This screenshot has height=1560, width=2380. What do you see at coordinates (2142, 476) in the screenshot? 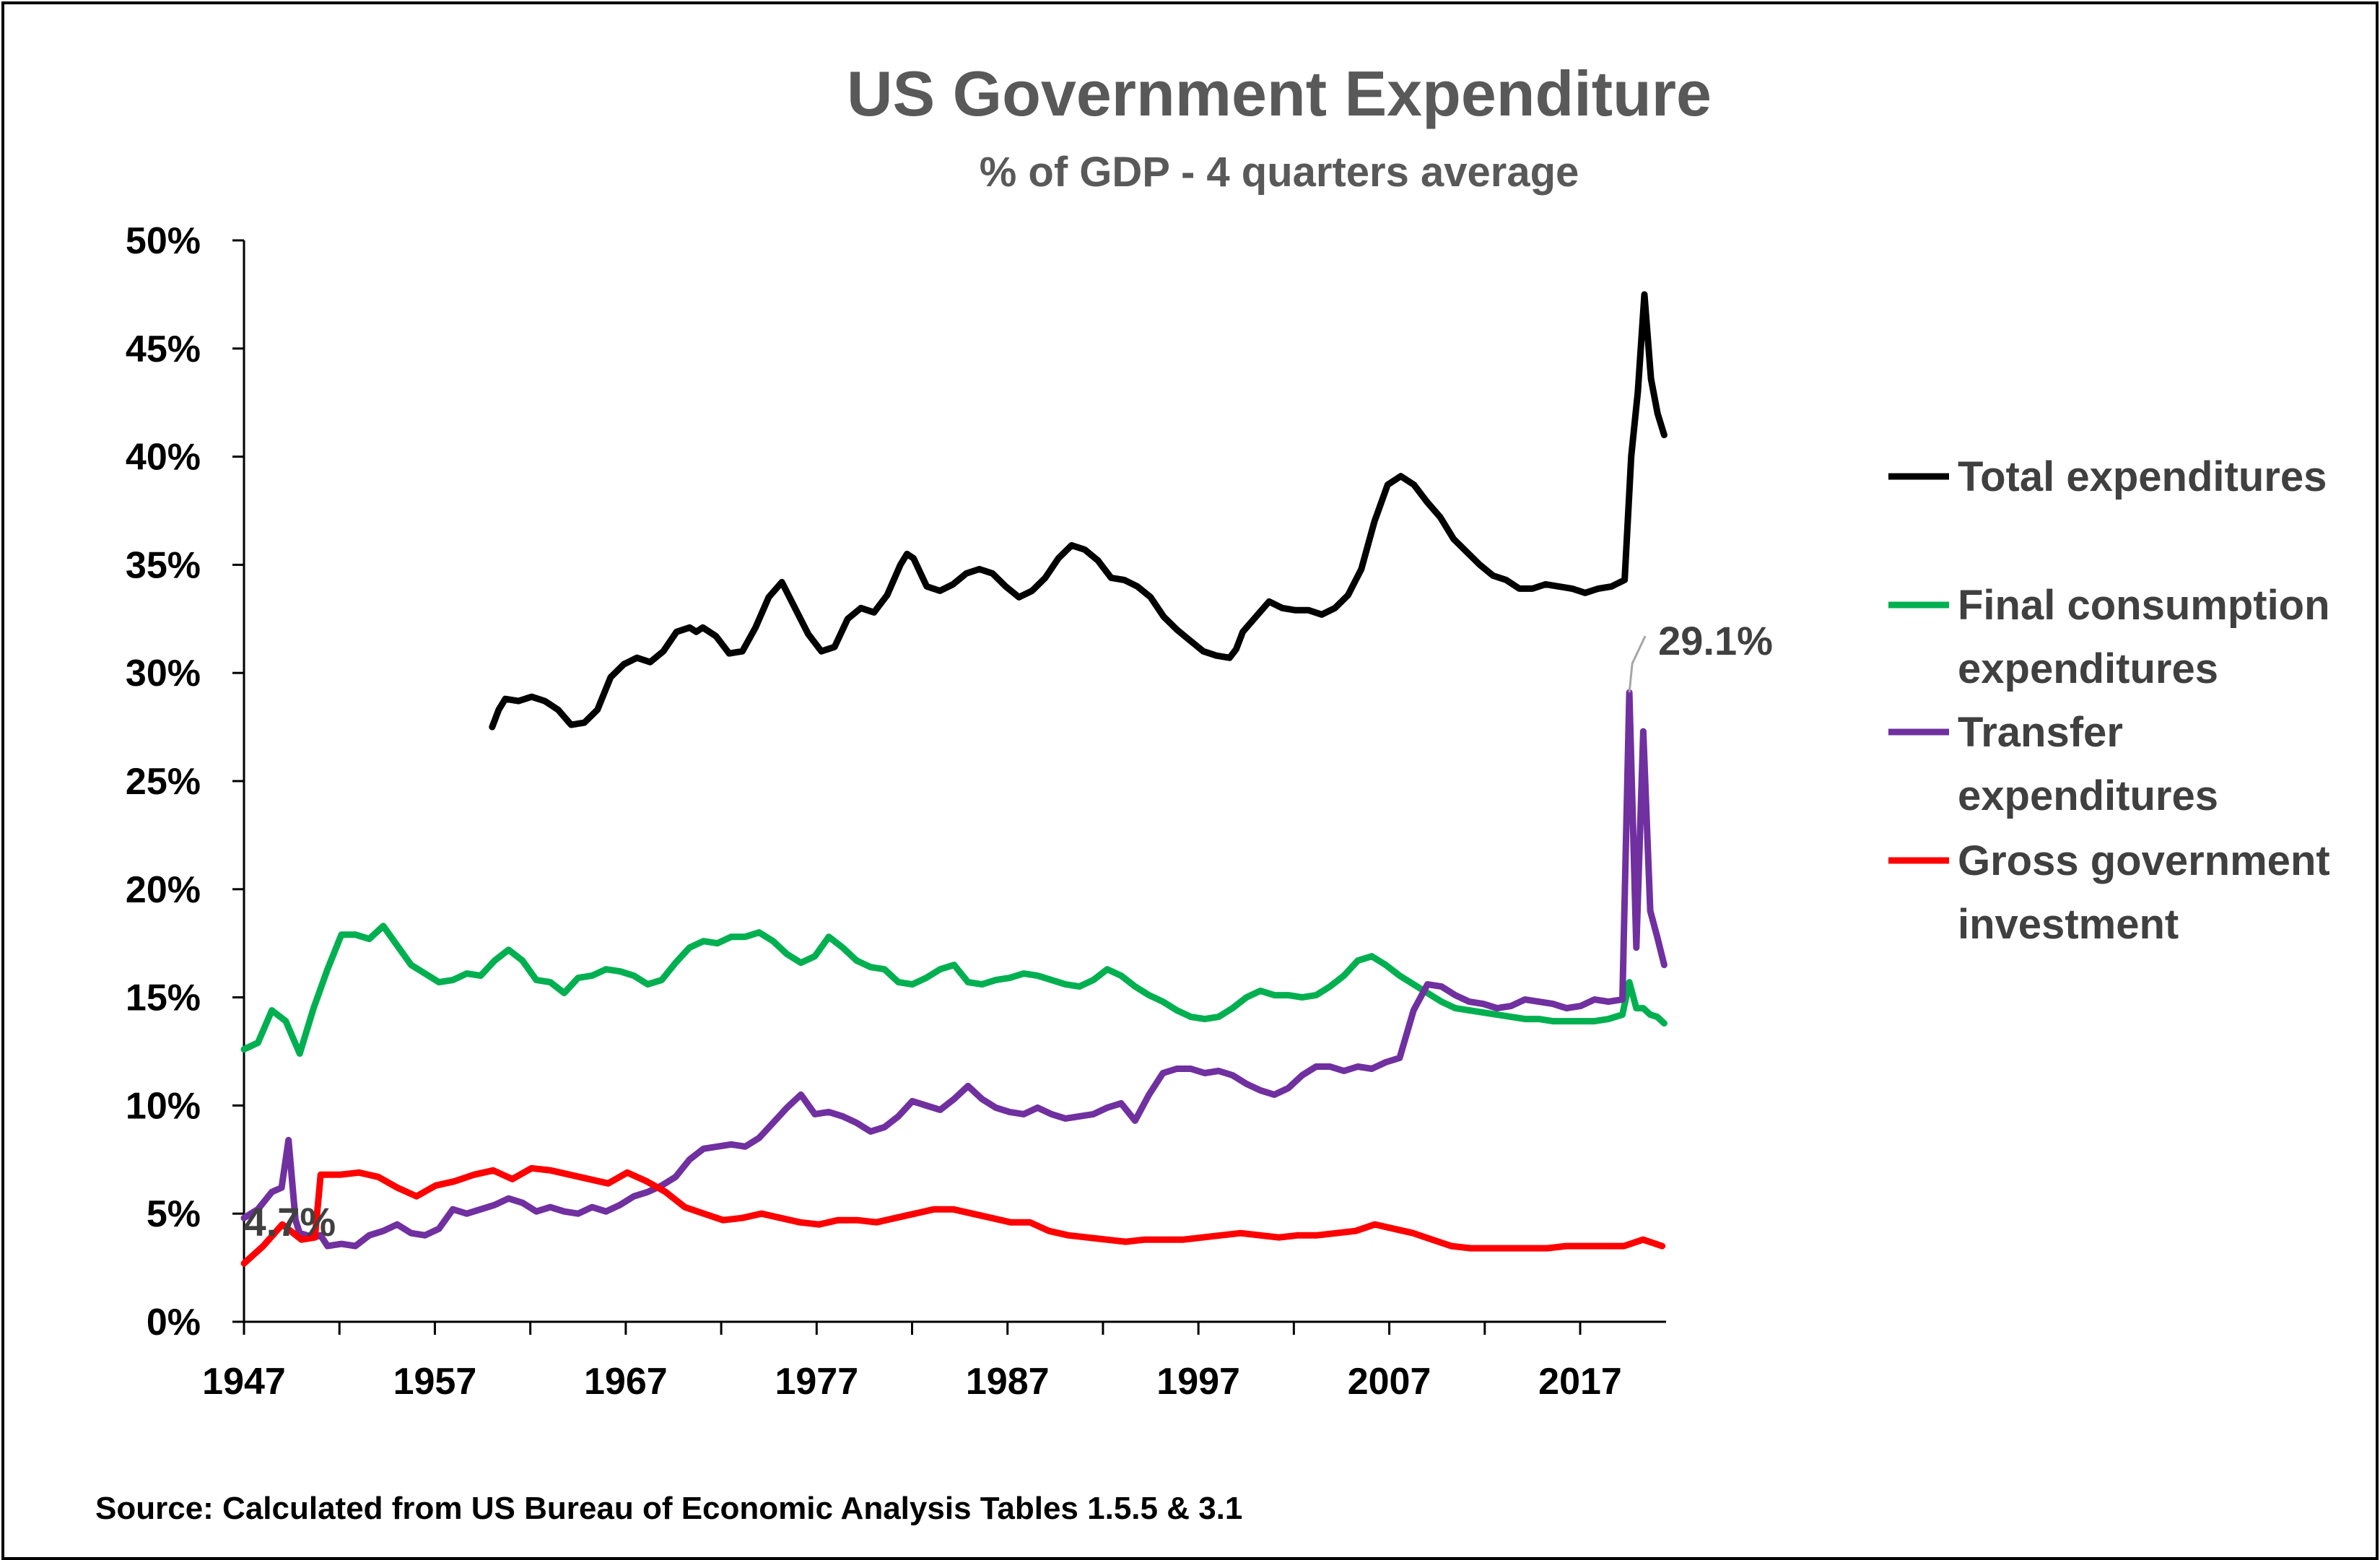
I see `legend-label-total-expenditures: Total expenditures` at bounding box center [2142, 476].